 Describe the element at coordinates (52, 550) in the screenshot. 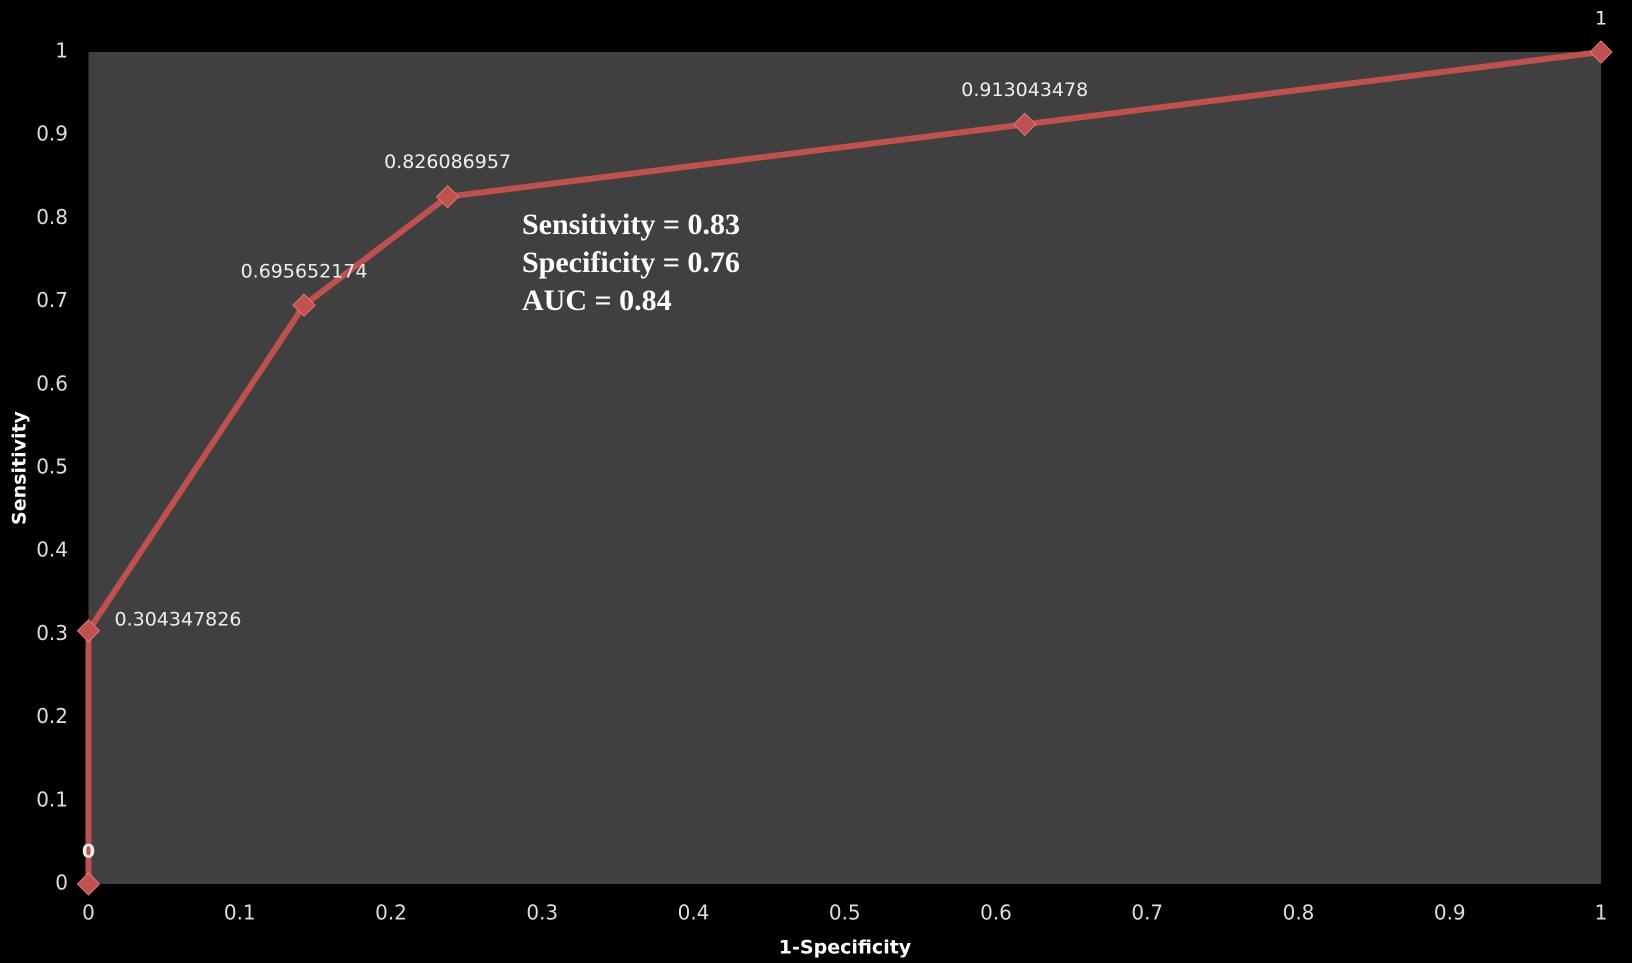

I see `y-tick-label: 0.4` at that location.